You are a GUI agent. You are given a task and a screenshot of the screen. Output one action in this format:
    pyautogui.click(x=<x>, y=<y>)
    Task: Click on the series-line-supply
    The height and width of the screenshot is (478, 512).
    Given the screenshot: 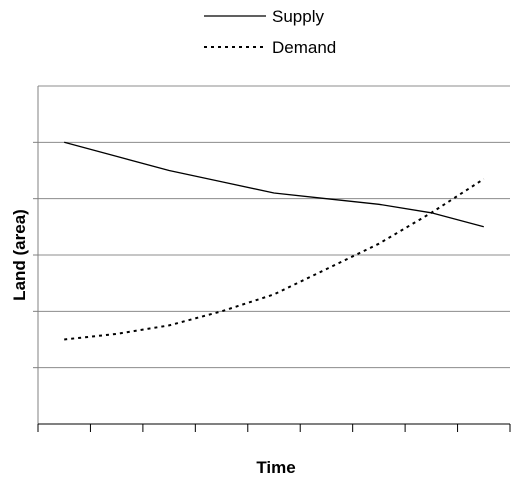 What is the action you would take?
    pyautogui.click(x=274, y=184)
    